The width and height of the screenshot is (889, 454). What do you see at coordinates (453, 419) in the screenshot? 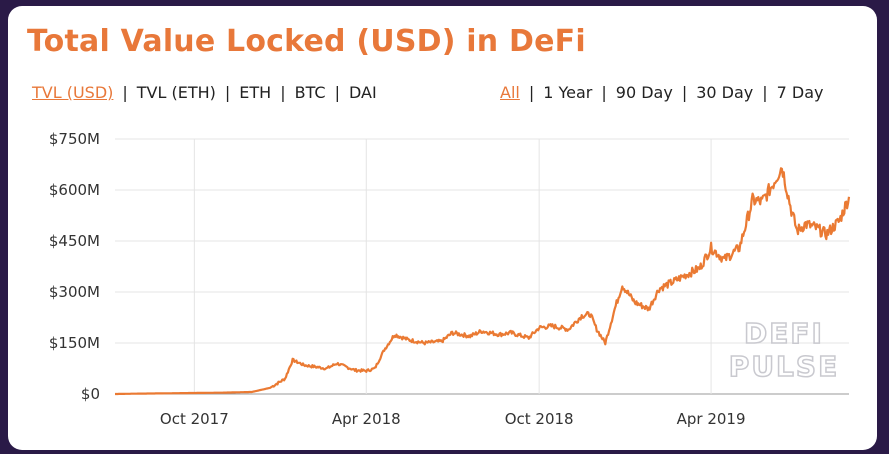
I see `x-axis: Oct 2017 Apr 2018 Oct 2018 Apr 2019` at bounding box center [453, 419].